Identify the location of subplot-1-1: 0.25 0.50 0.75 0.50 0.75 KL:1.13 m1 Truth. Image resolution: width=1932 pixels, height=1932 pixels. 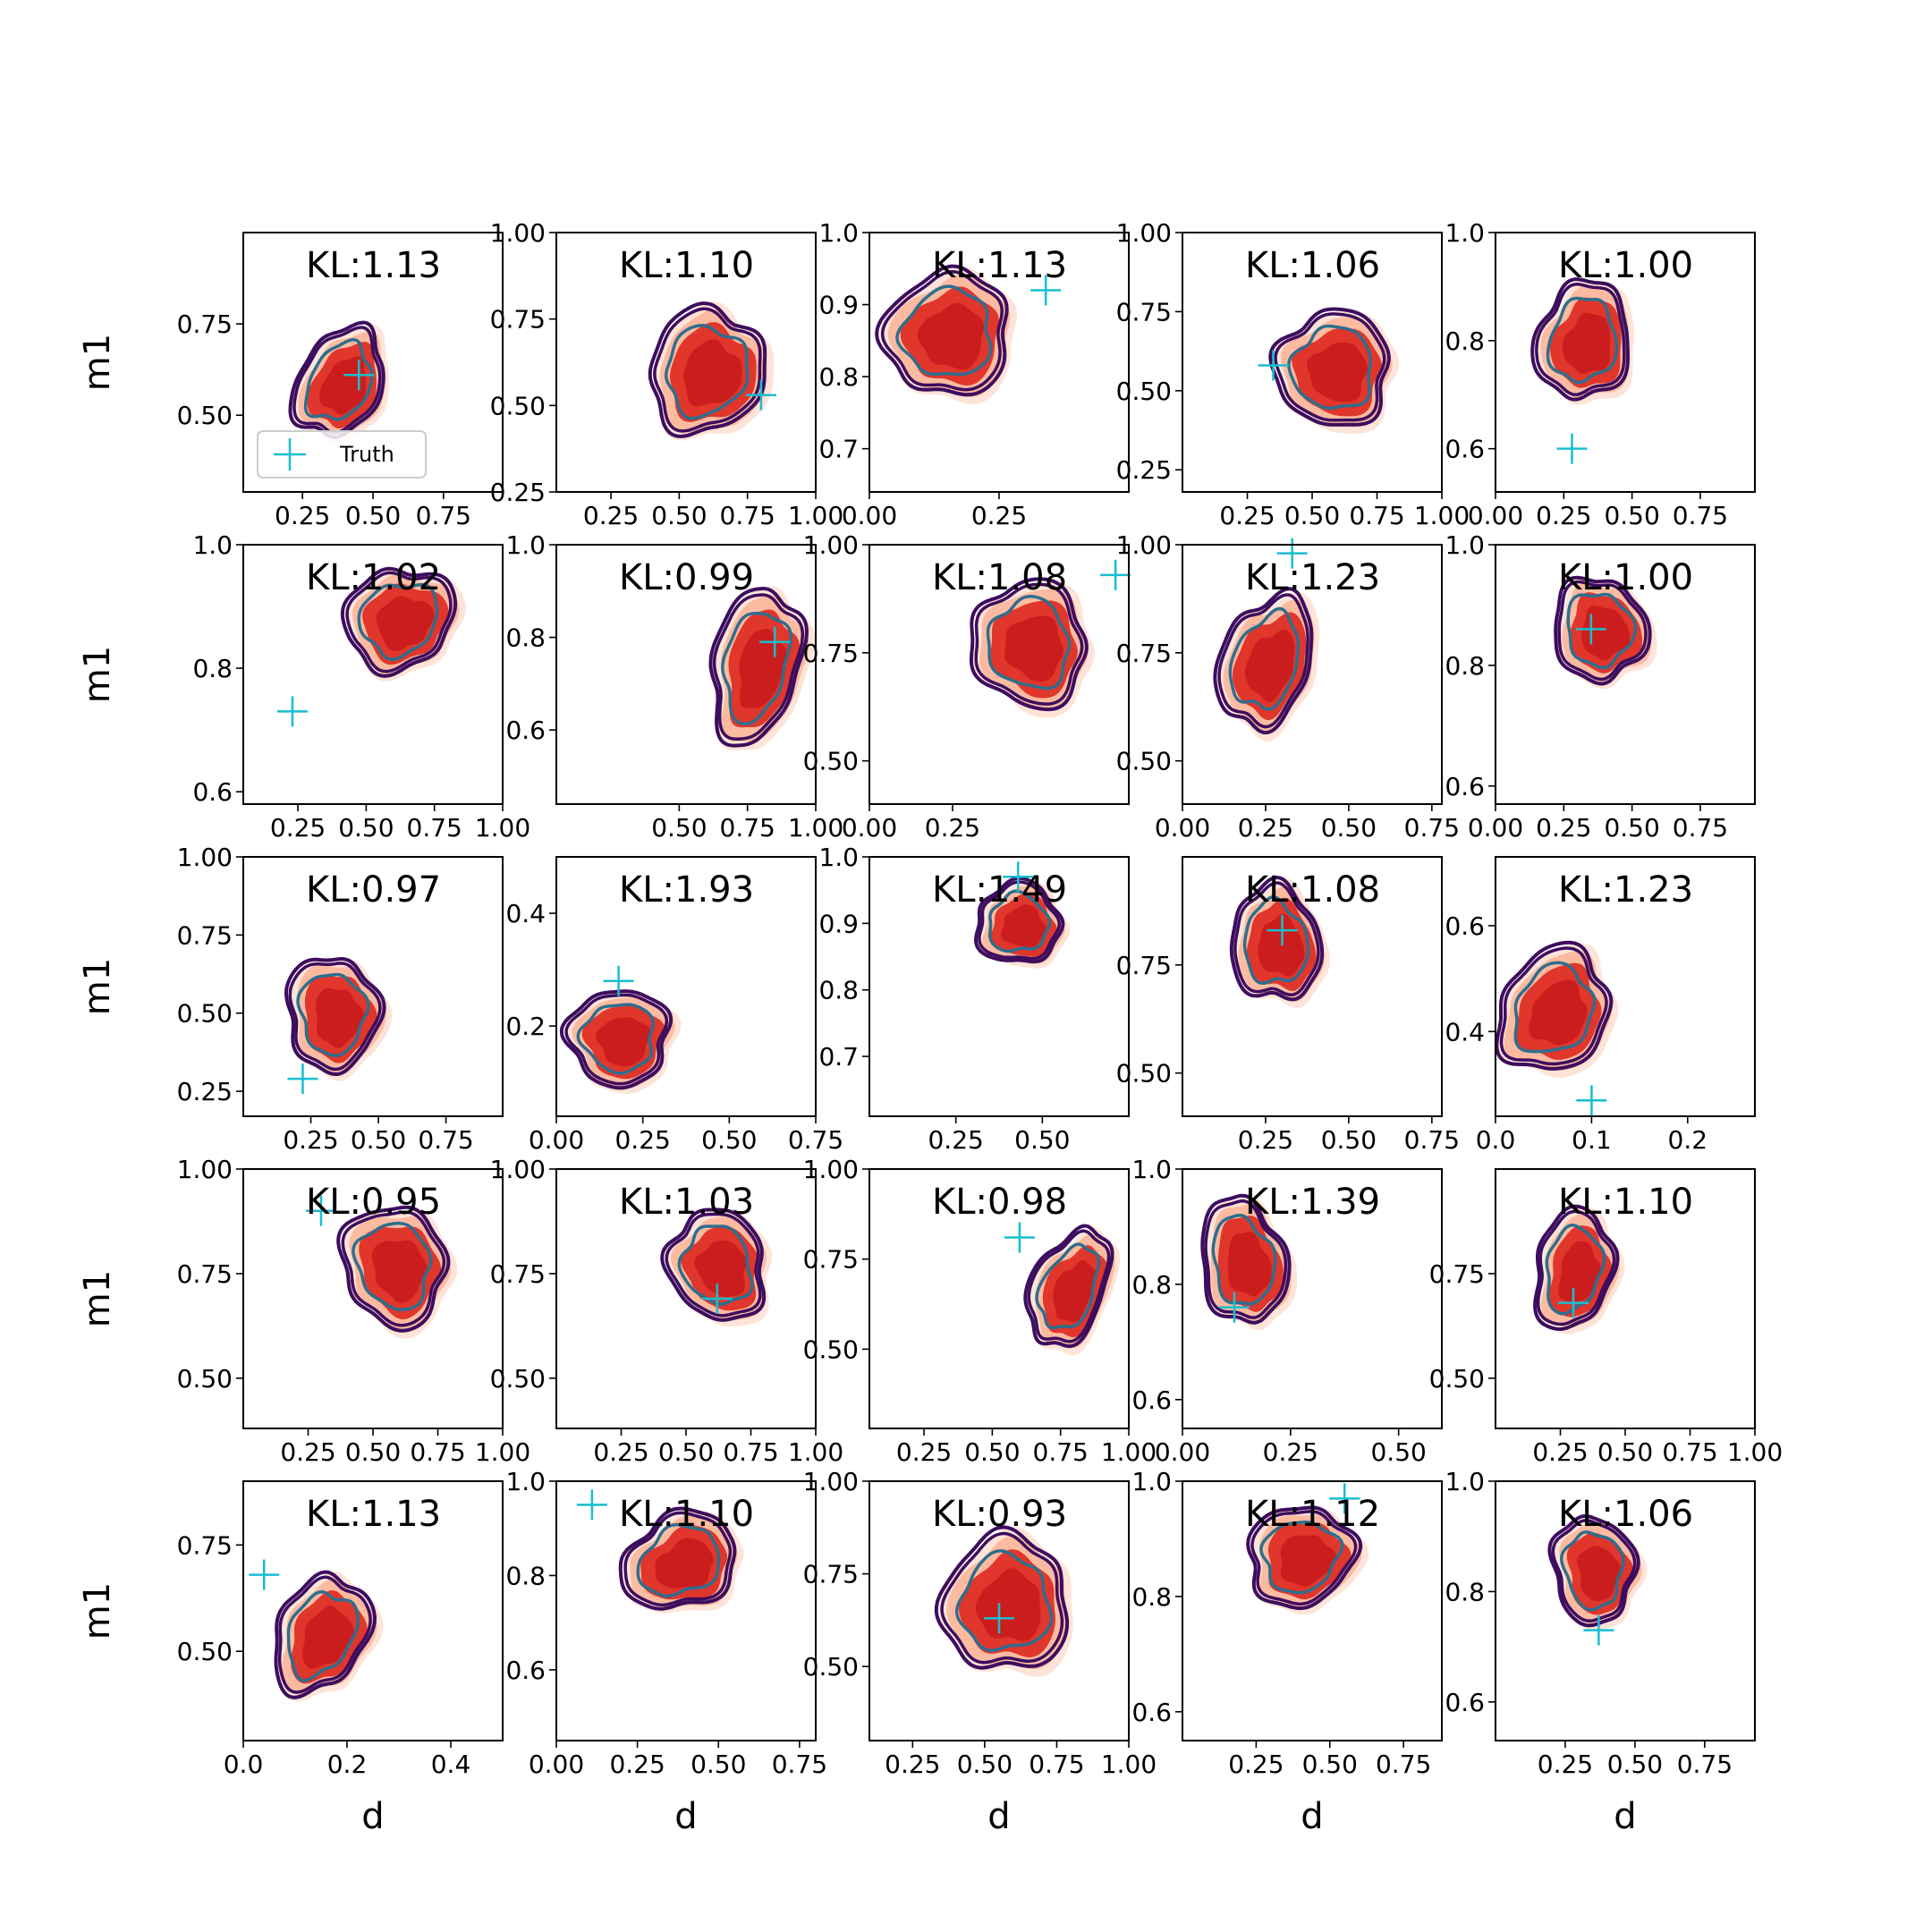
(290, 381).